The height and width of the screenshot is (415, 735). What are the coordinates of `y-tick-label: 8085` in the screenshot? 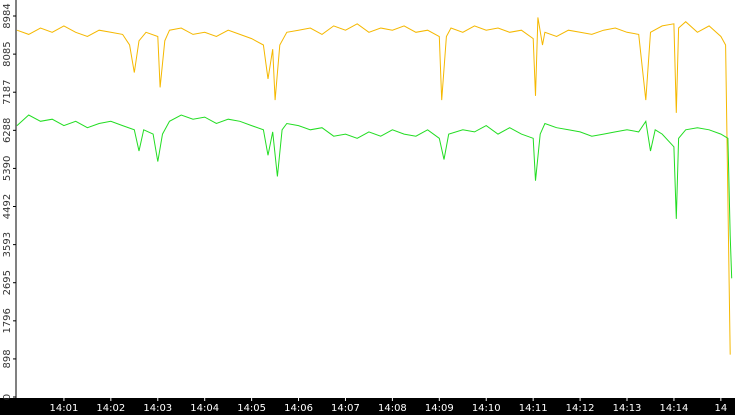 It's located at (7, 53).